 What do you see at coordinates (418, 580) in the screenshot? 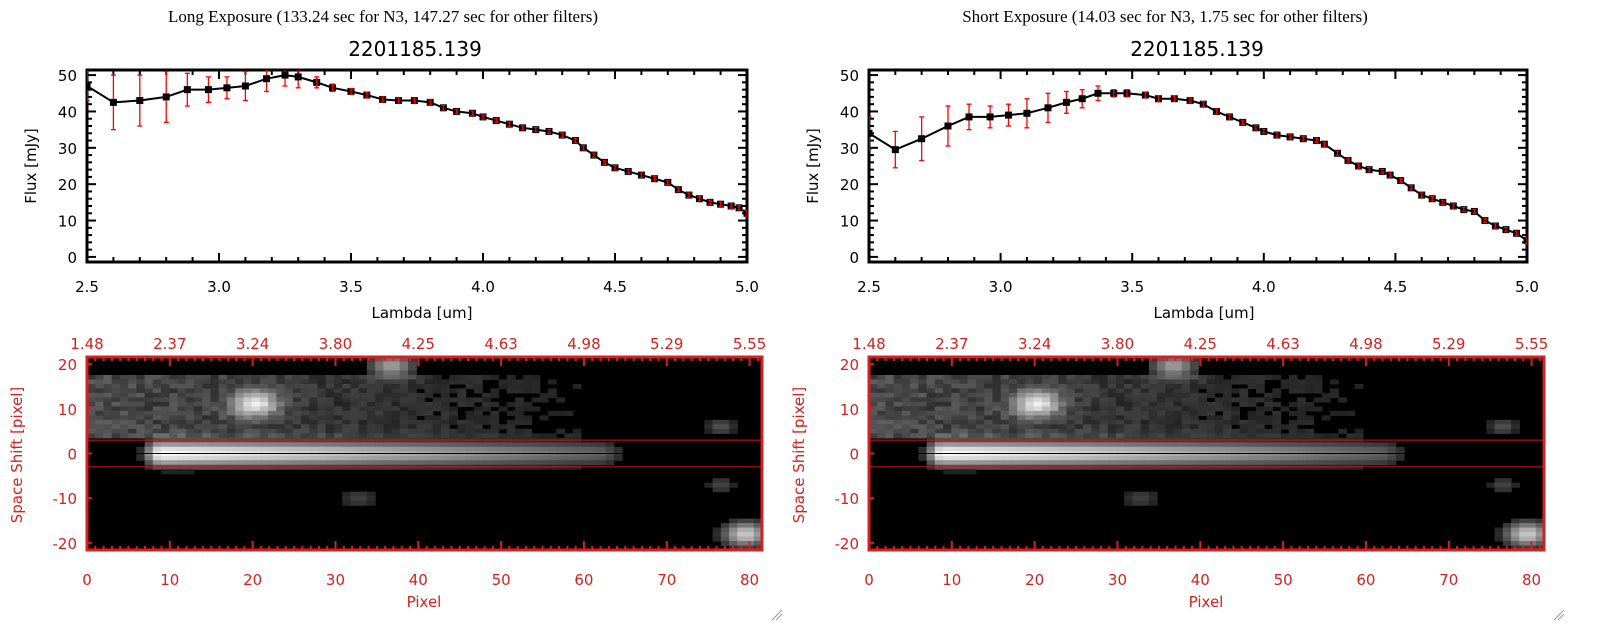
I see `x-tick-label: 40` at bounding box center [418, 580].